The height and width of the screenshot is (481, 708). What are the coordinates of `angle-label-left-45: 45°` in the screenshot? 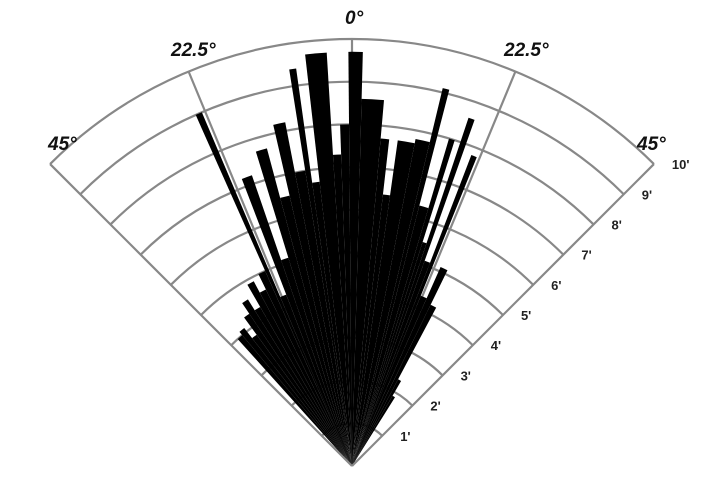 It's located at (62, 144).